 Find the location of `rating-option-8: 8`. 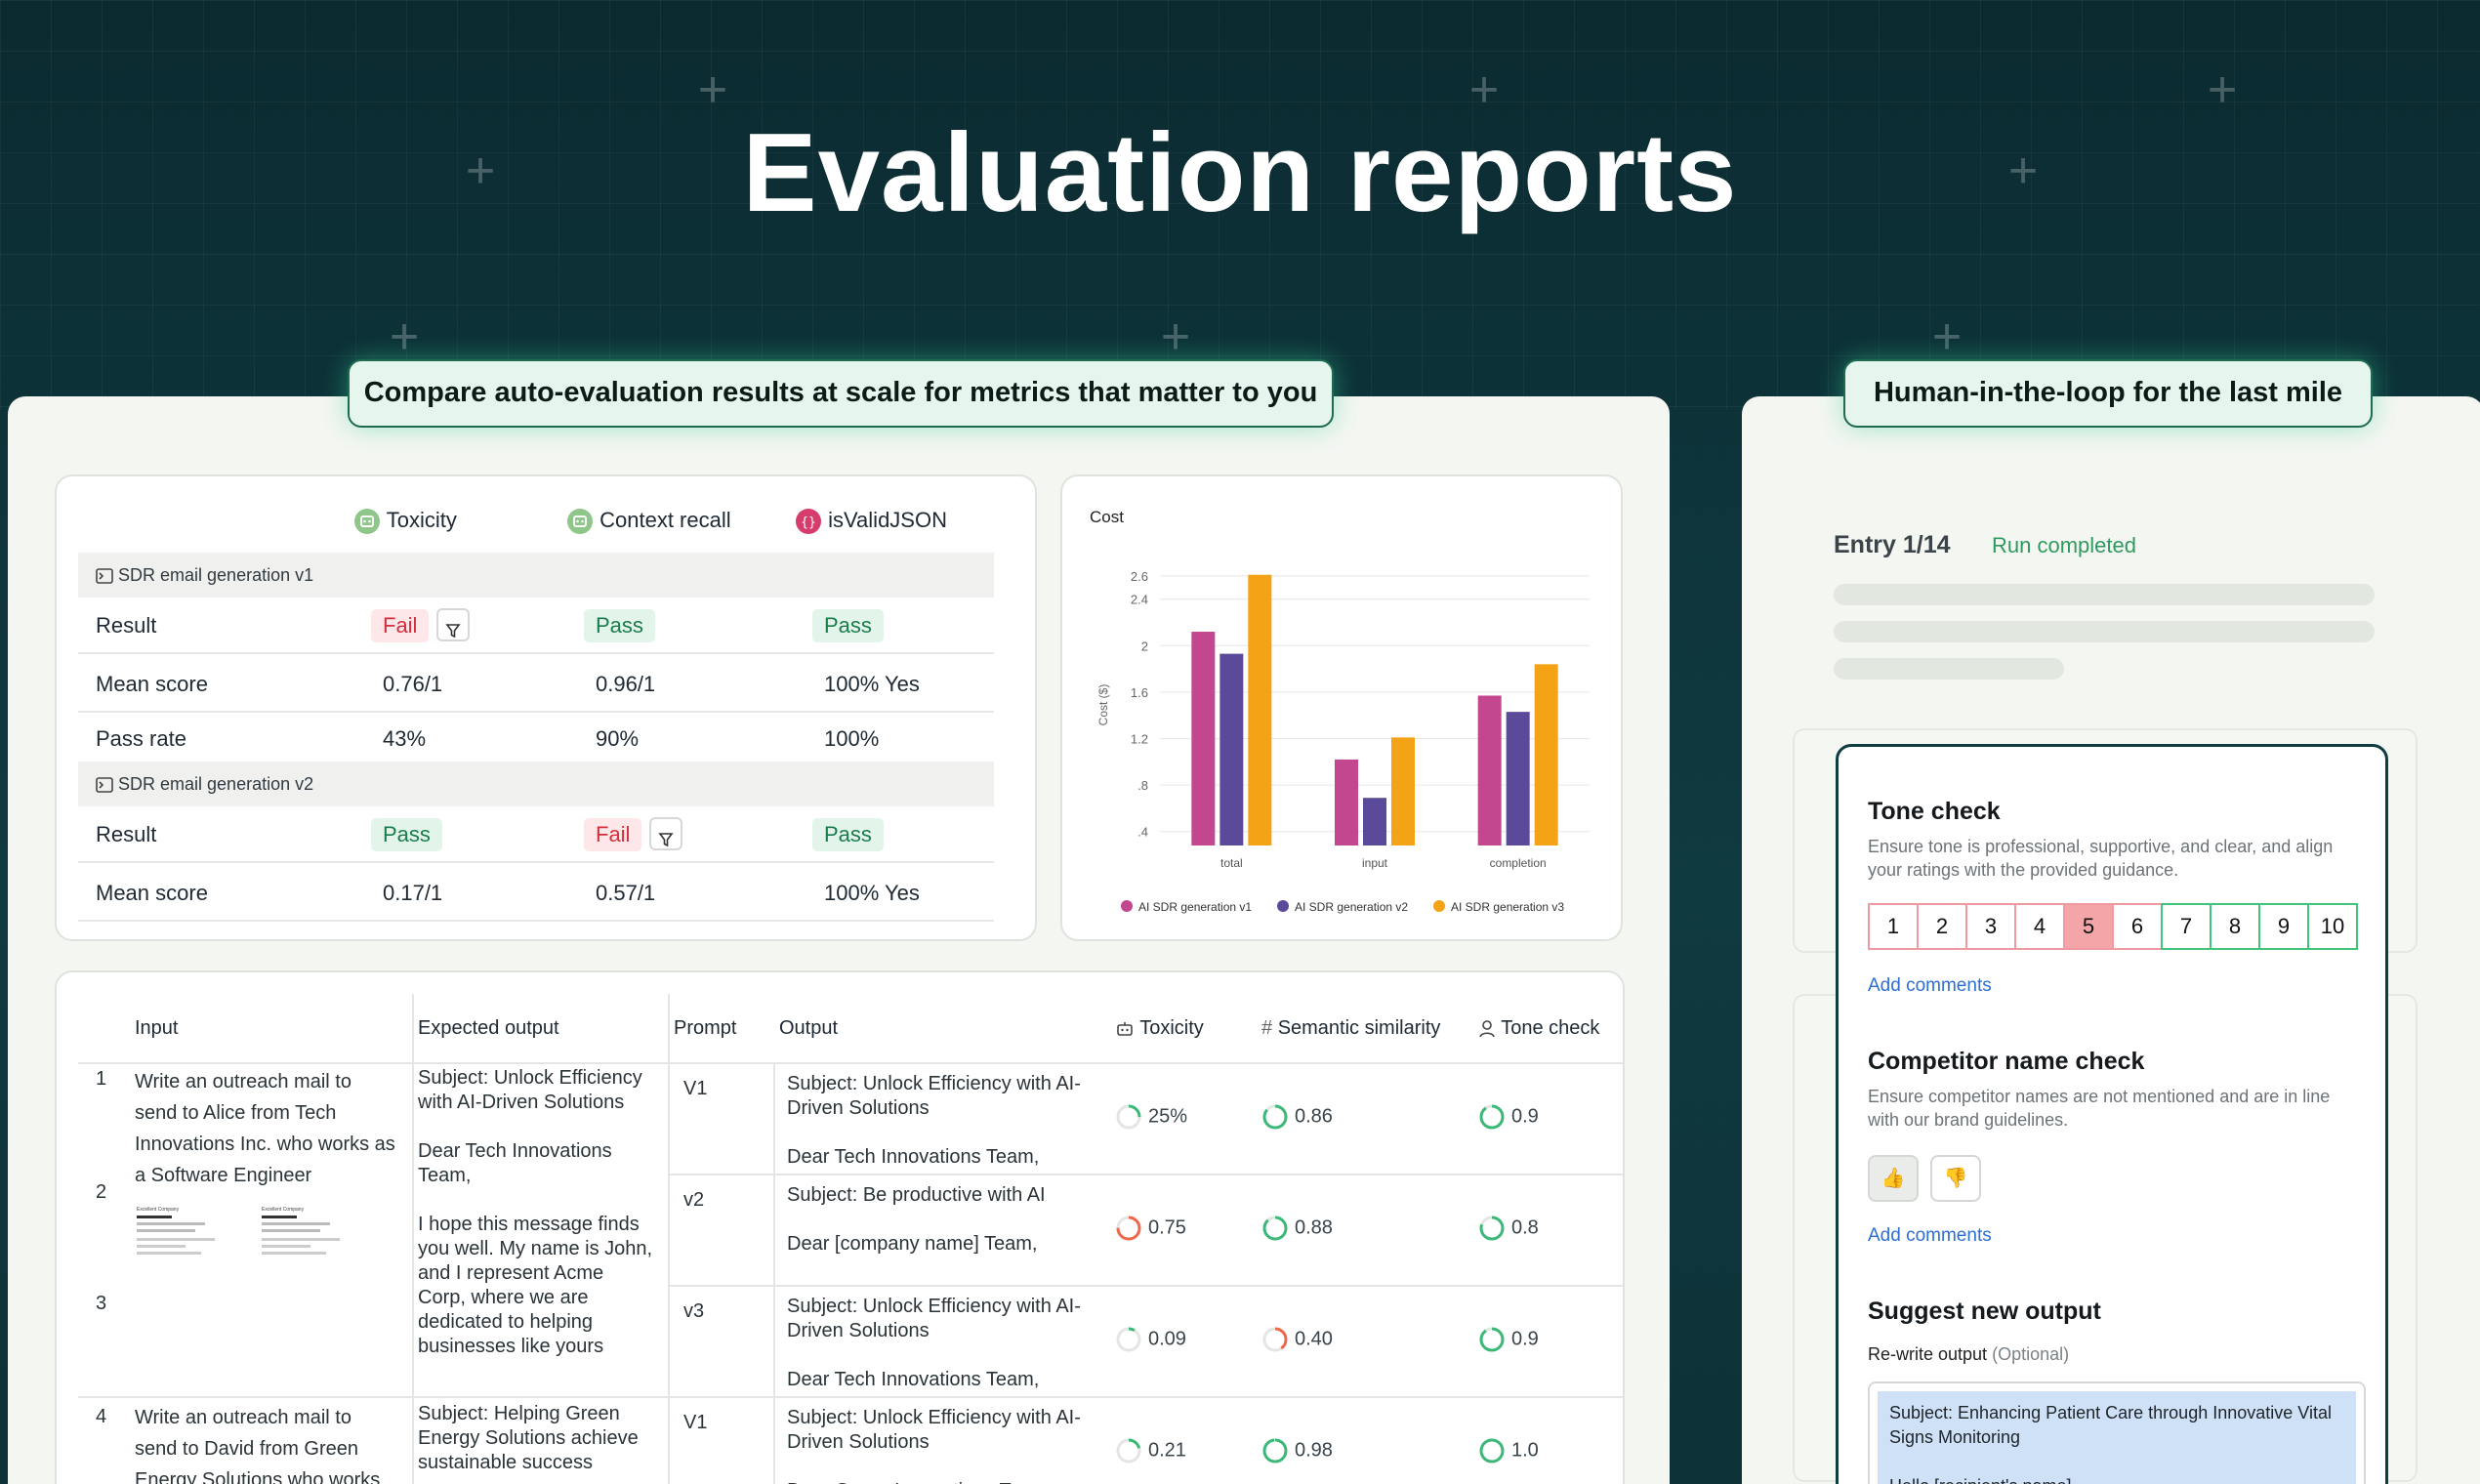

rating-option-8: 8 is located at coordinates (2235, 927).